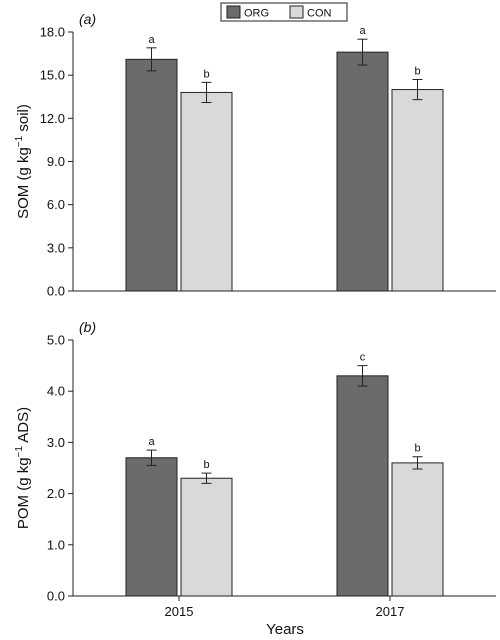 The height and width of the screenshot is (640, 500). What do you see at coordinates (52, 118) in the screenshot?
I see `y-tick-label: 12.0` at bounding box center [52, 118].